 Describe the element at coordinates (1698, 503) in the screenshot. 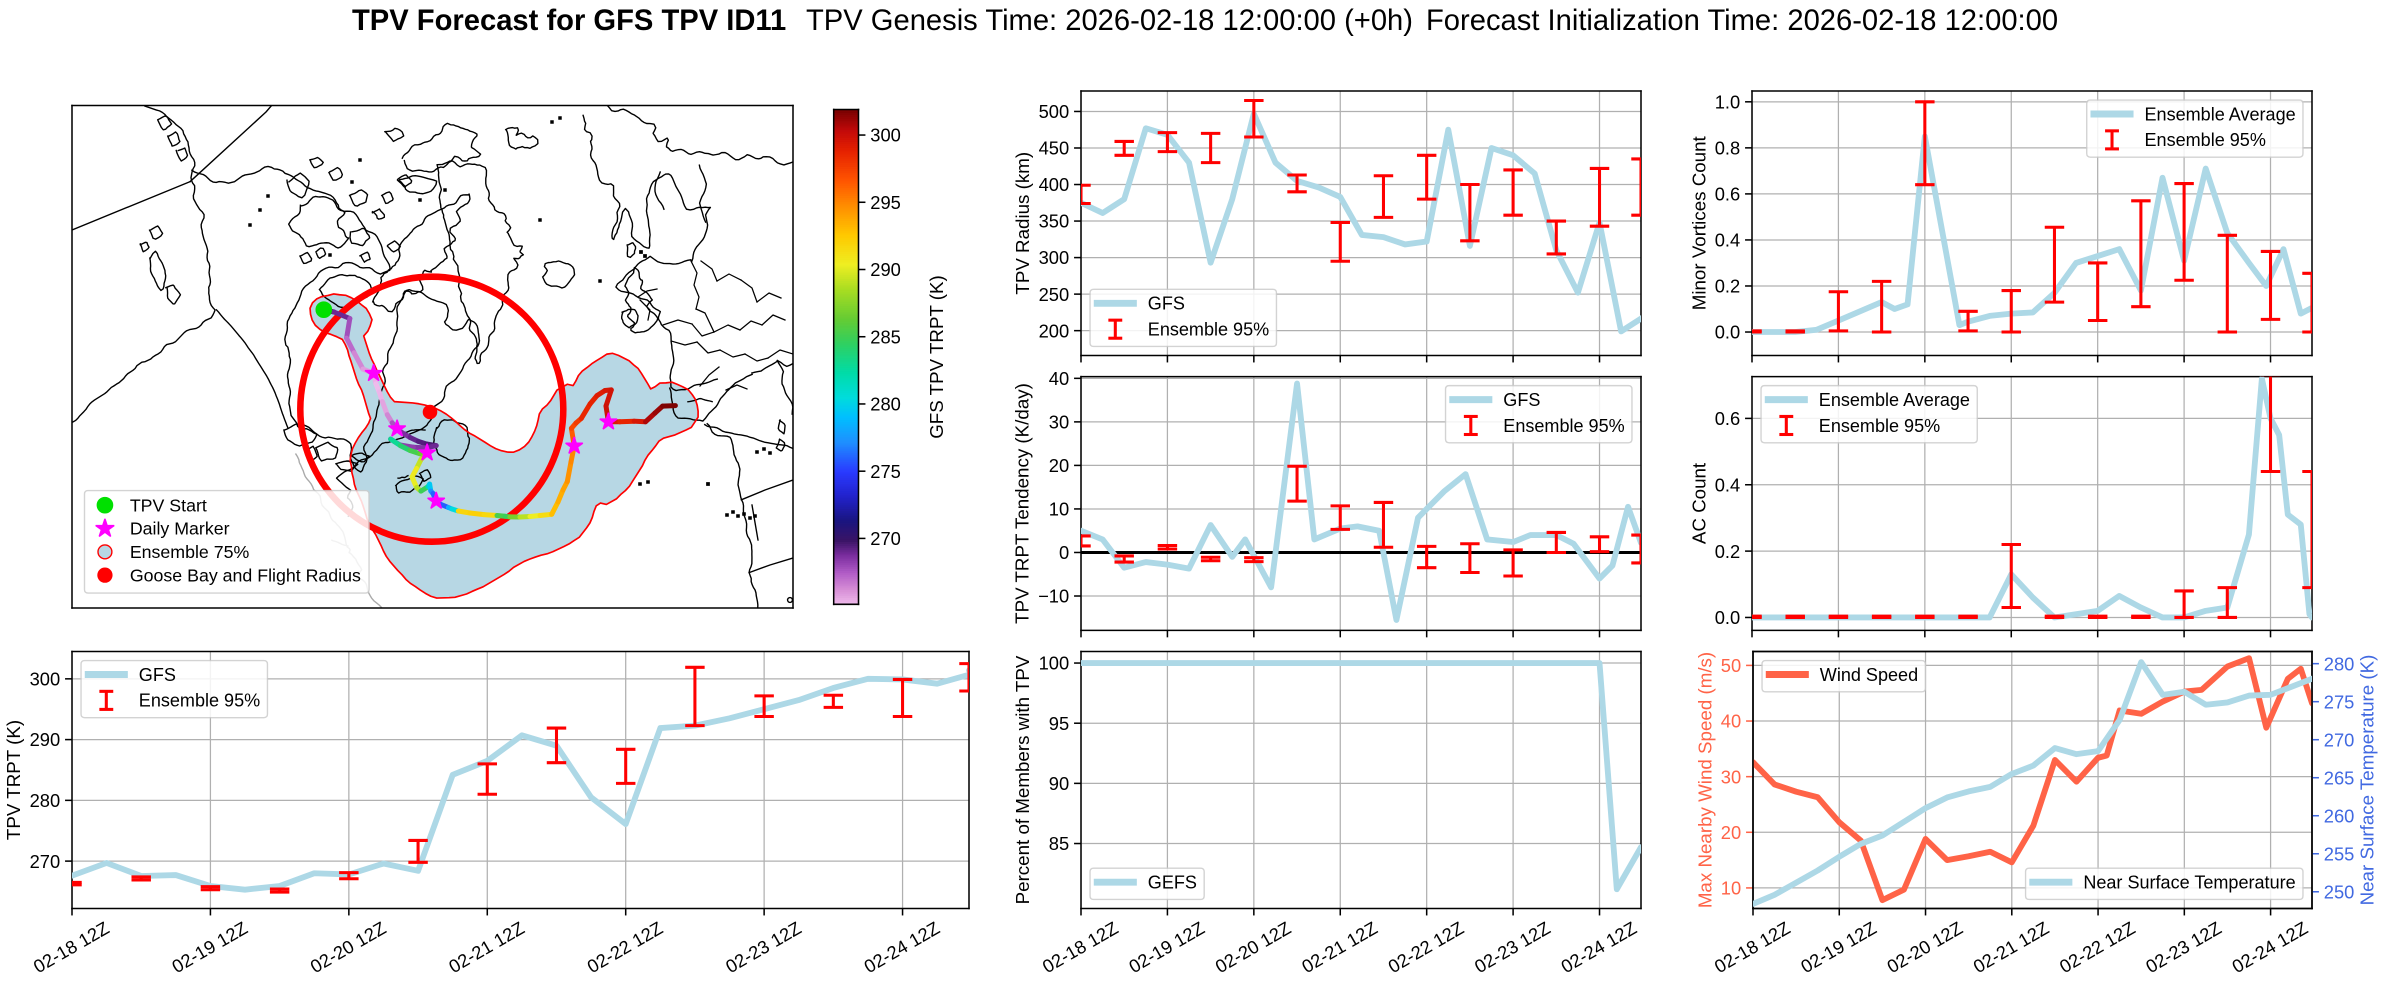

I see `svg-text: AC Count` at that location.